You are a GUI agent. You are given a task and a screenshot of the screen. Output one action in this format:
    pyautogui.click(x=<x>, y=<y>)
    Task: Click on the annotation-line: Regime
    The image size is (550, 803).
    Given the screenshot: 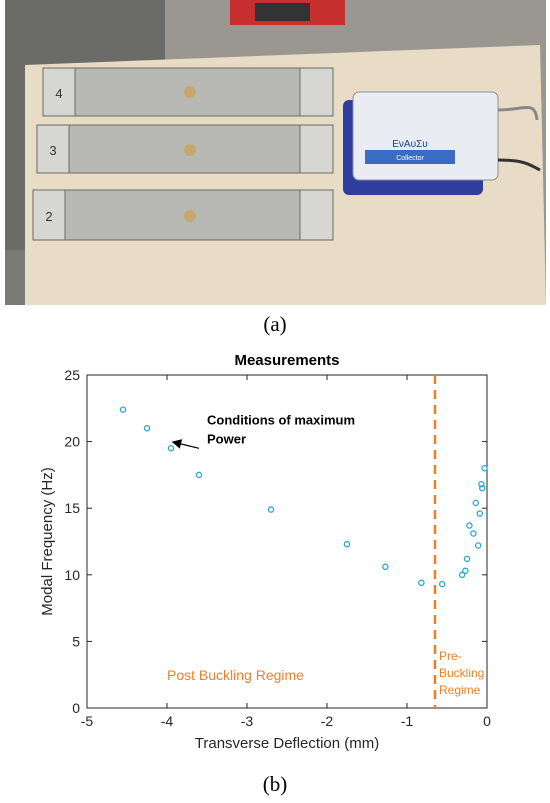 What is the action you would take?
    pyautogui.click(x=460, y=690)
    